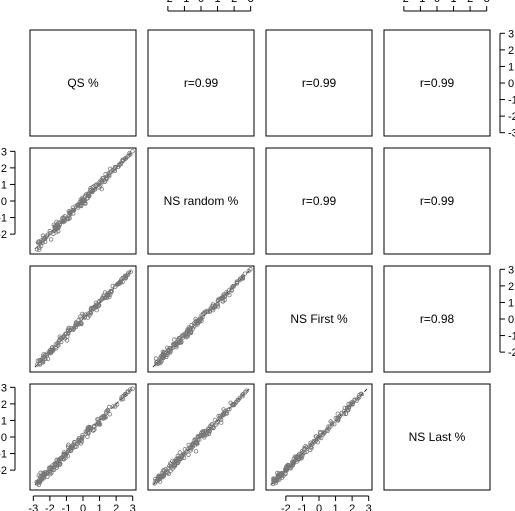 Image resolution: width=515 pixels, height=511 pixels. What do you see at coordinates (319, 83) in the screenshot?
I see `correlation-label: r=0.99` at bounding box center [319, 83].